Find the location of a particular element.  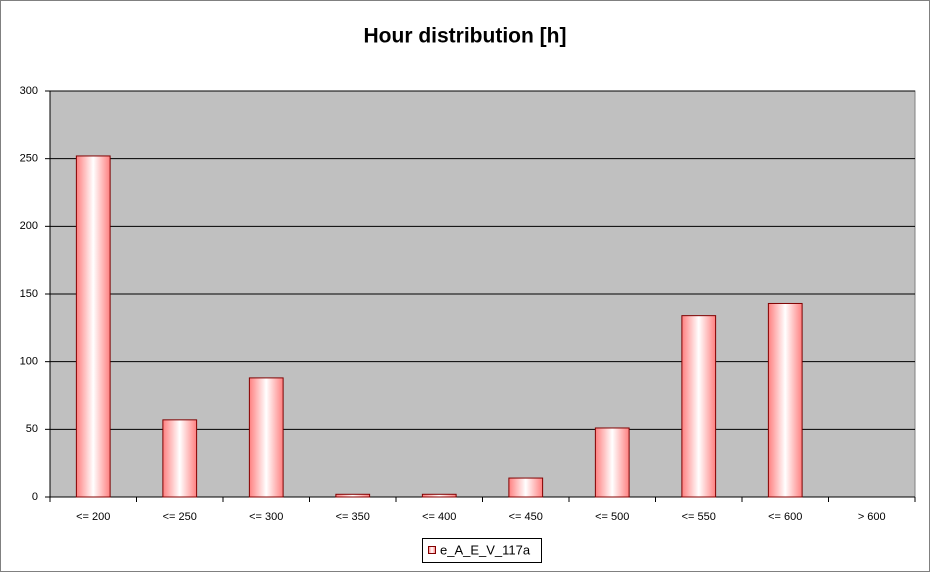

x-tick-label: <= 250 is located at coordinates (180, 517).